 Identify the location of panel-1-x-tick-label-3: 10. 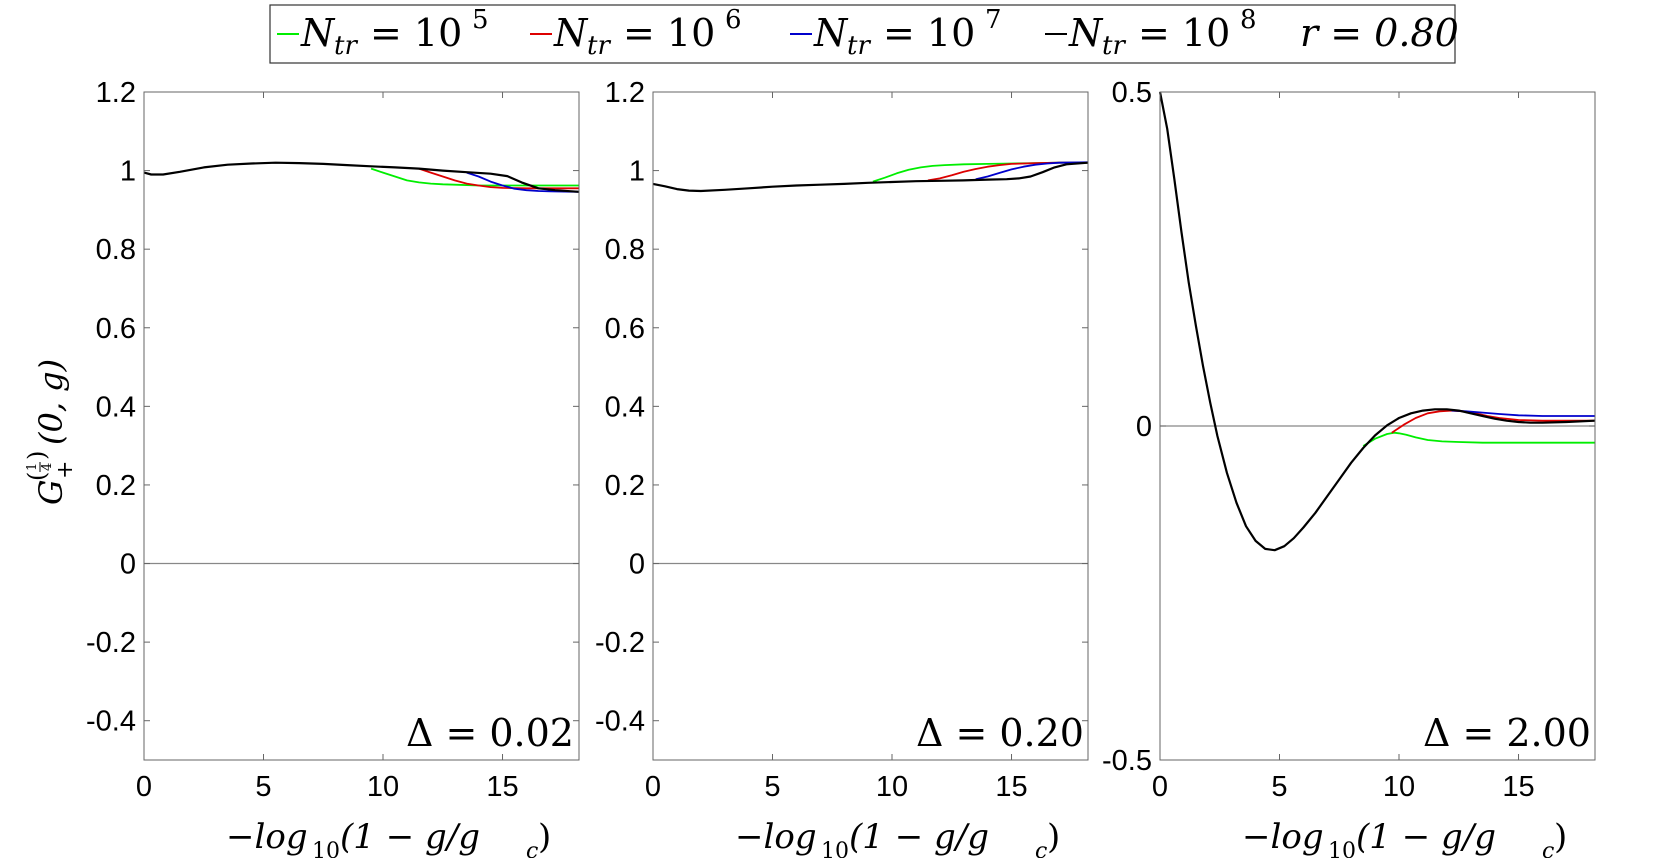
(383, 787).